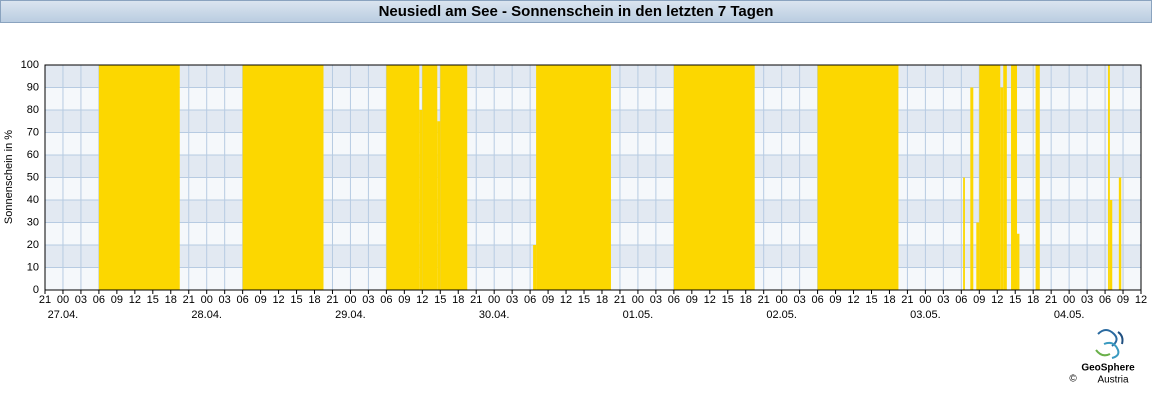 The image size is (1152, 400). Describe the element at coordinates (638, 315) in the screenshot. I see `date-label: 01.05.` at that location.